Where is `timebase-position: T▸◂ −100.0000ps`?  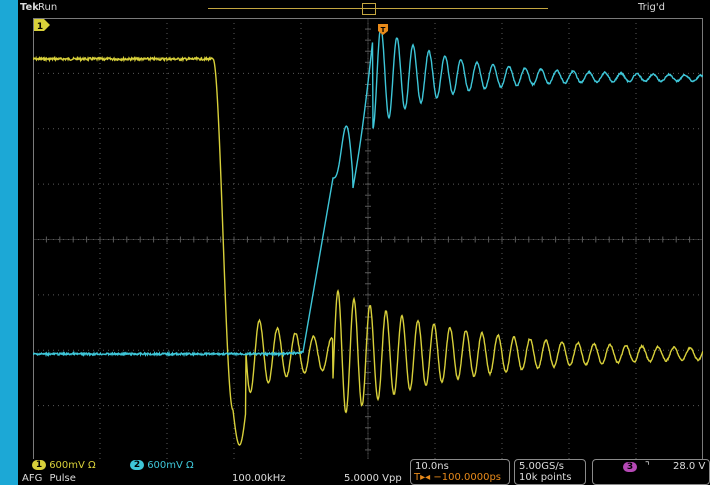 timebase-position: T▸◂ −100.0000ps is located at coordinates (457, 477).